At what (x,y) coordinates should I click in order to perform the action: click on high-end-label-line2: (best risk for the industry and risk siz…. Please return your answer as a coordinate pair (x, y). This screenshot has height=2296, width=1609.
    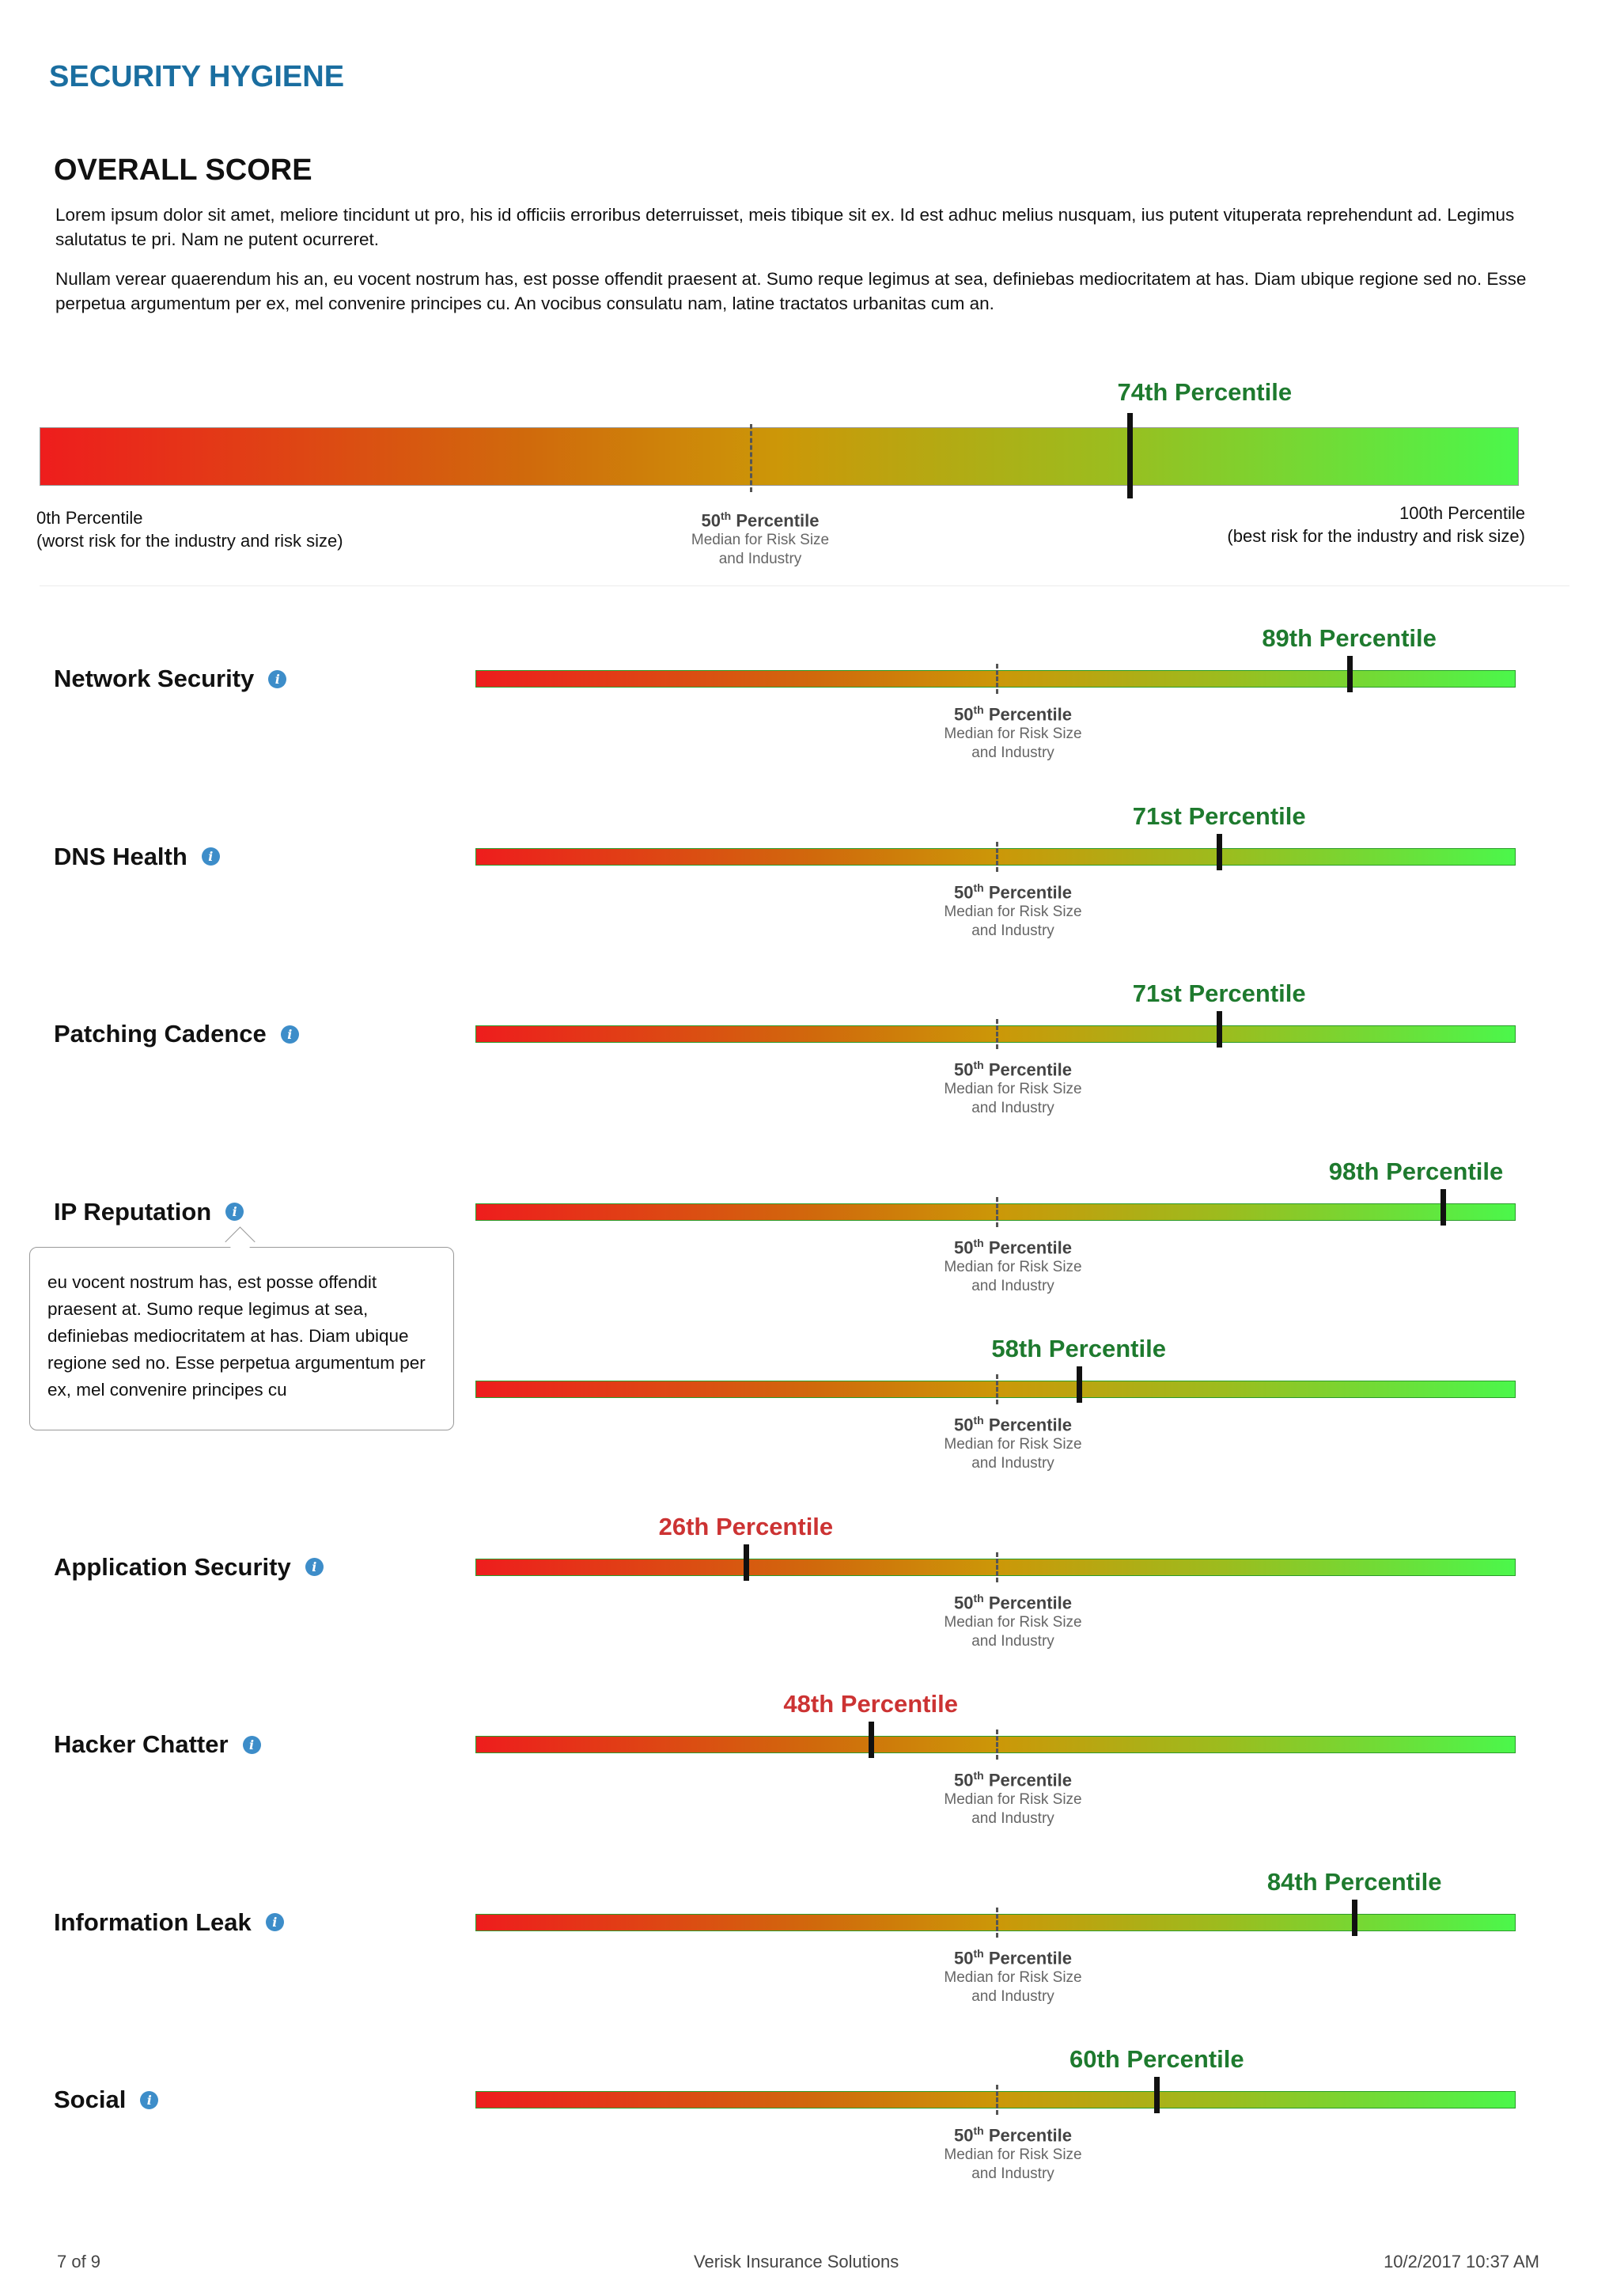
    Looking at the image, I should click on (1376, 536).